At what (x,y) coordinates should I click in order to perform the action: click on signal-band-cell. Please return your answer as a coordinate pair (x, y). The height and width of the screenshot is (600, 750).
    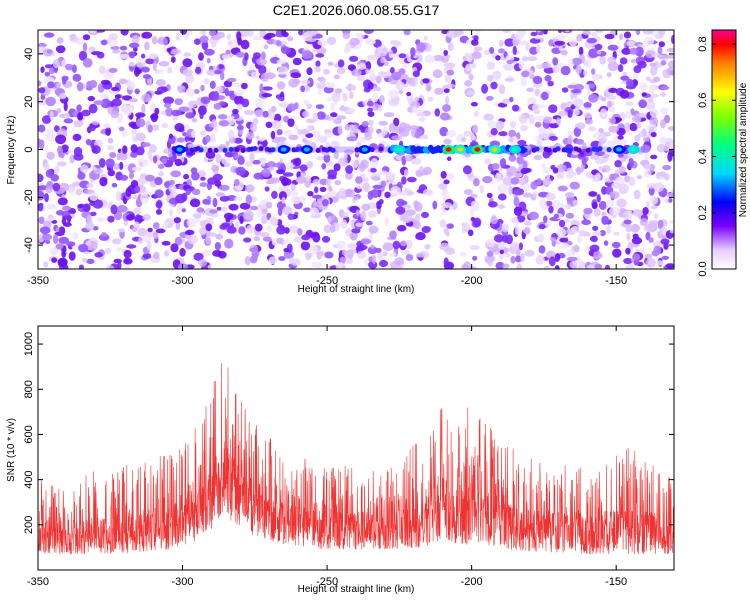
    Looking at the image, I should click on (231, 150).